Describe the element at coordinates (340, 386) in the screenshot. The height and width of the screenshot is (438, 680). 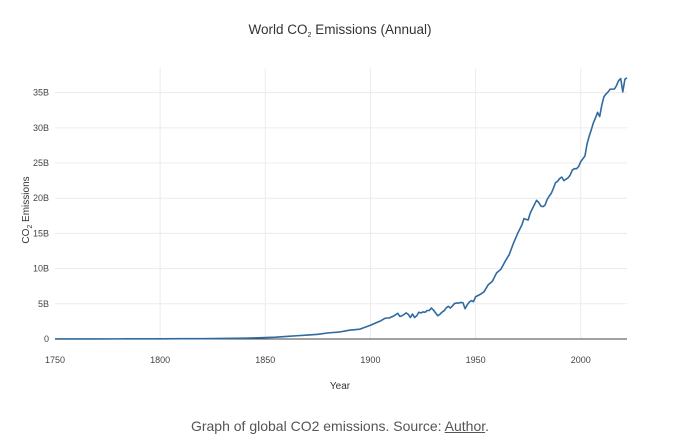
I see `x-axis-label: Year` at that location.